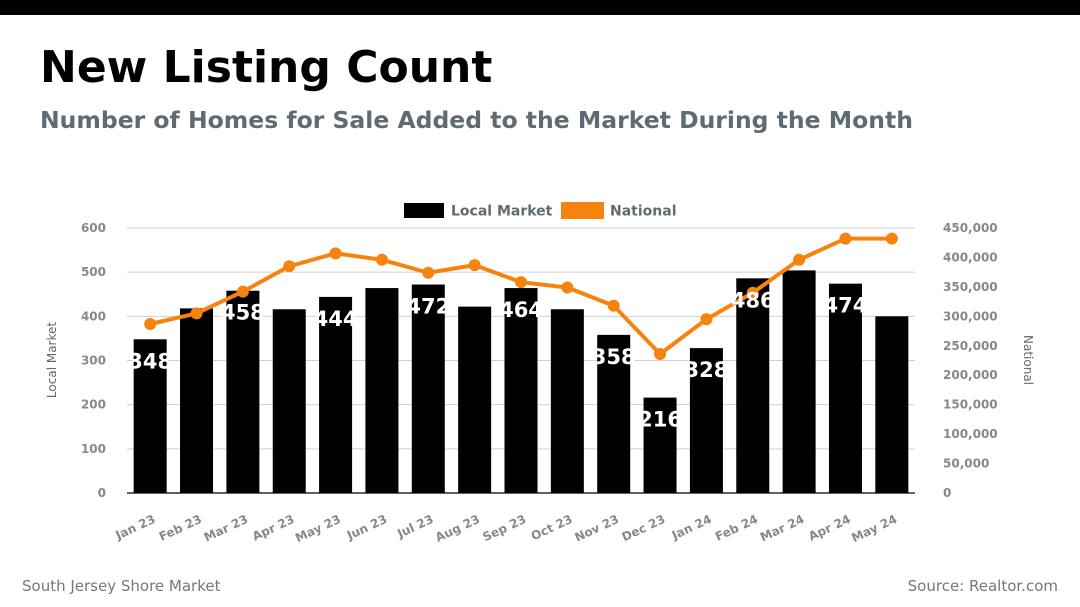 The image size is (1080, 607). I want to click on x-tick-label: Jul 23, so click(414, 526).